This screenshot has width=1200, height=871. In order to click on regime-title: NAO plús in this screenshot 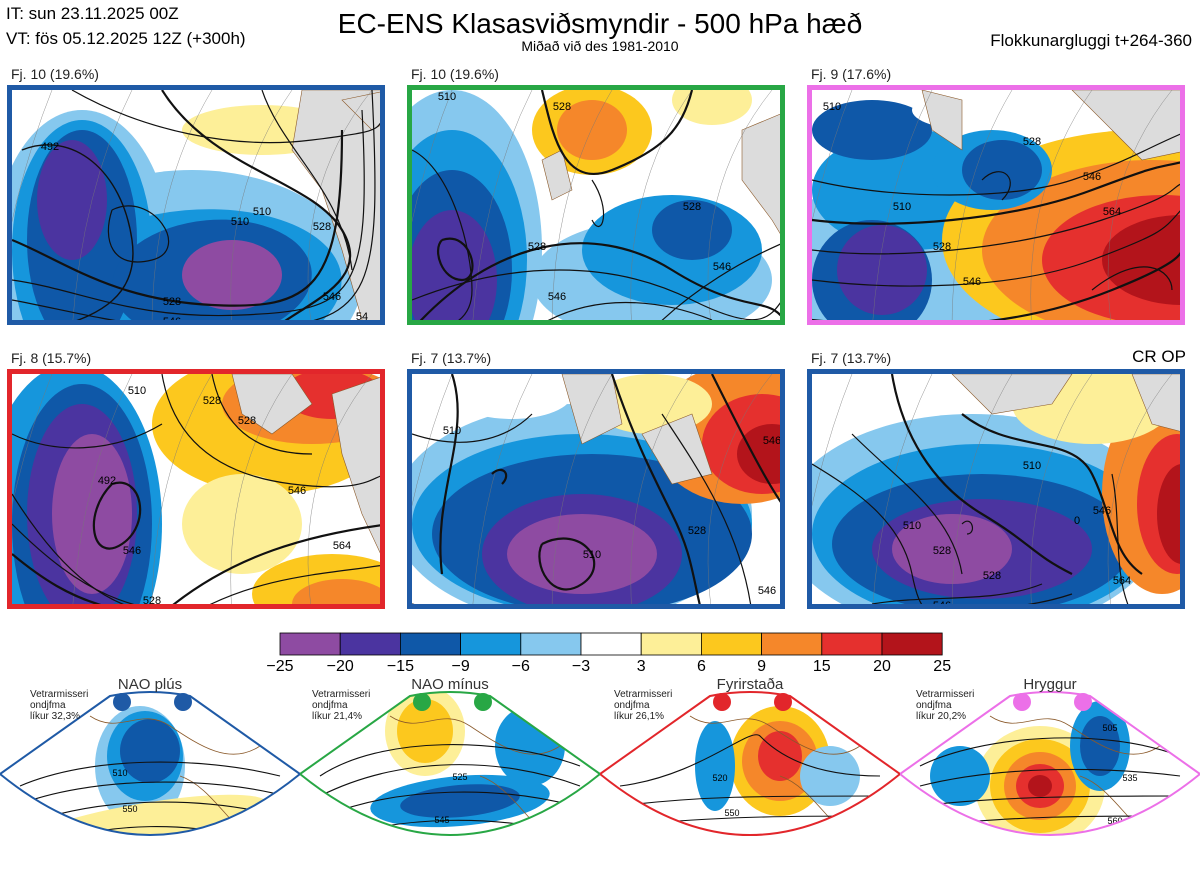, I will do `click(150, 684)`.